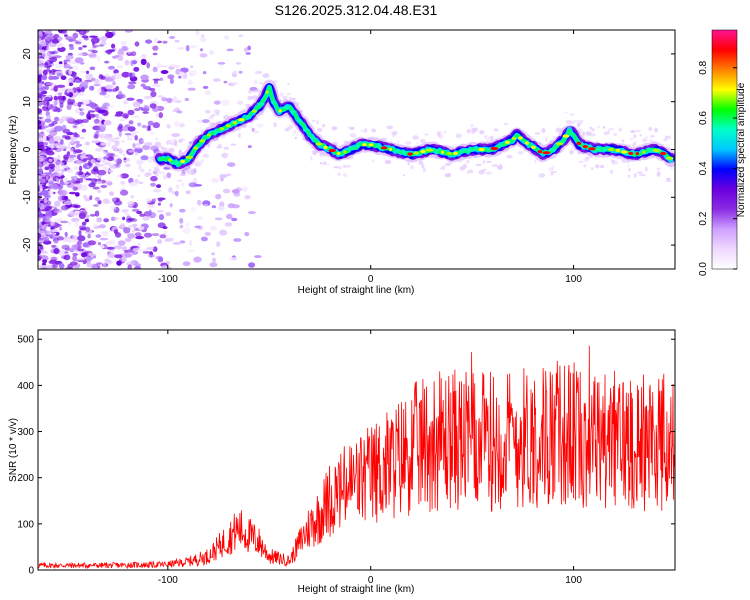  I want to click on snr-x-tick-label: 100, so click(573, 580).